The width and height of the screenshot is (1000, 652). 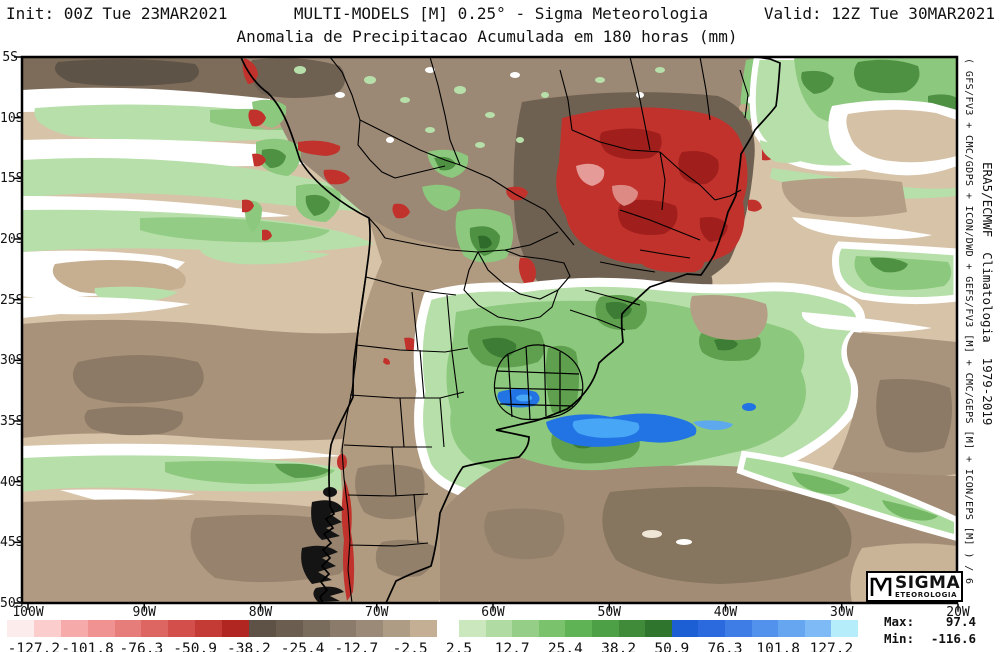 I want to click on uruguay-borders, so click(x=538, y=382).